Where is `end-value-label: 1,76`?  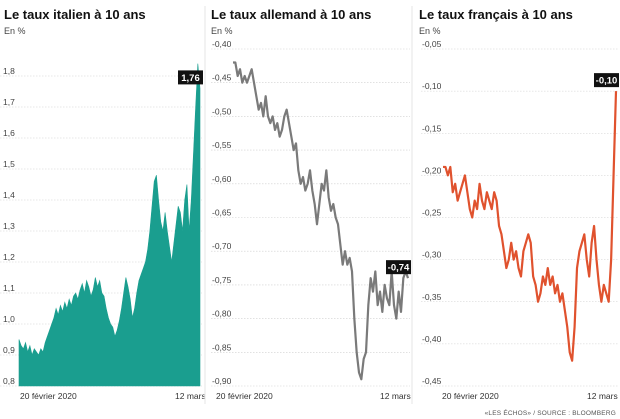 end-value-label: 1,76 is located at coordinates (190, 78).